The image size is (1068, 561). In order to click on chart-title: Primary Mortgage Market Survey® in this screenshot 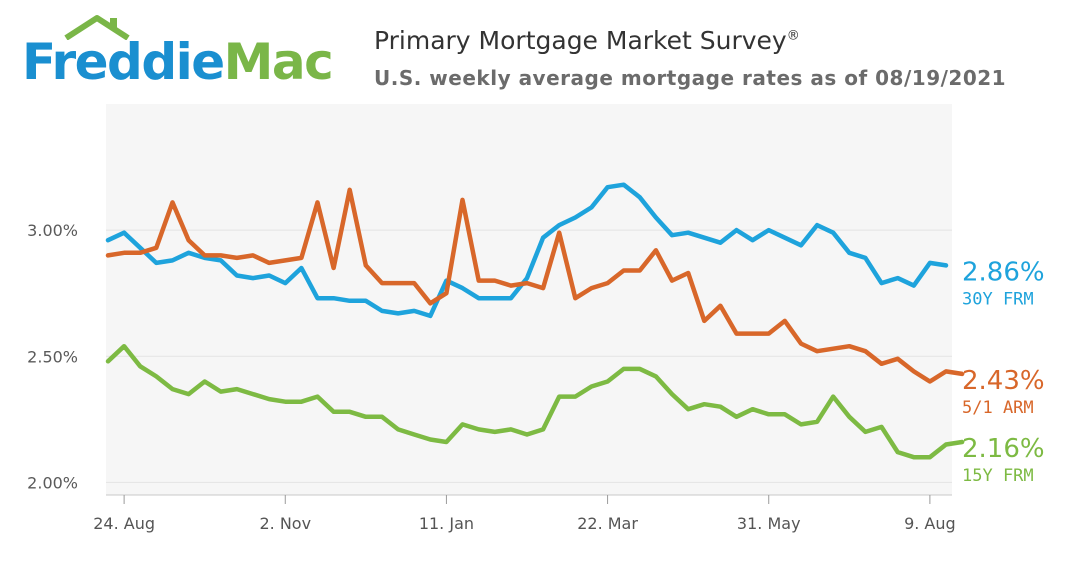, I will do `click(587, 40)`.